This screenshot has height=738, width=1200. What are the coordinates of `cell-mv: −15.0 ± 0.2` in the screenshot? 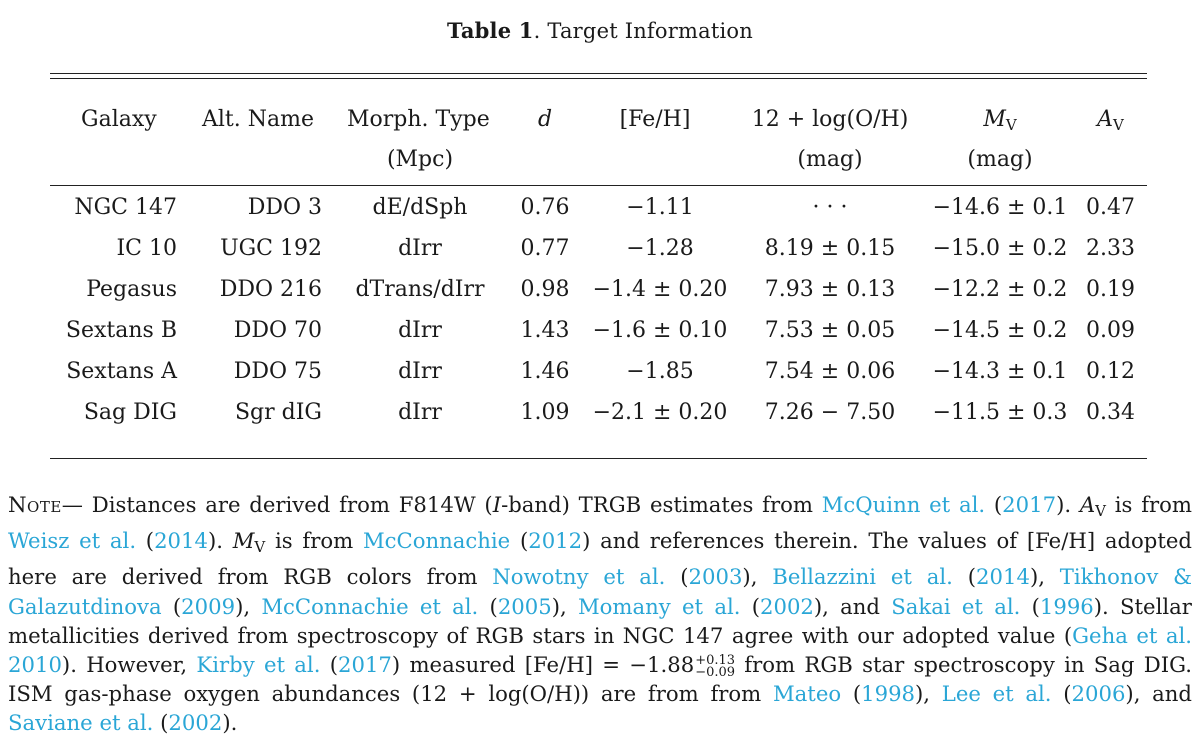 It's located at (1000, 248).